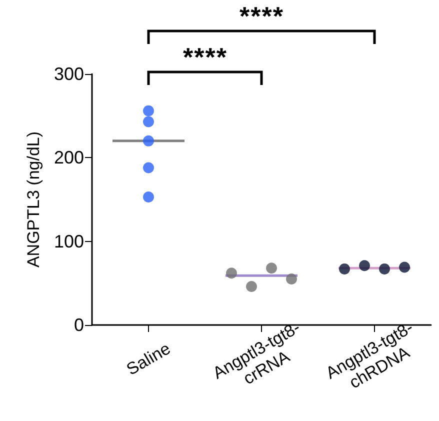 The width and height of the screenshot is (439, 421). What do you see at coordinates (69, 158) in the screenshot?
I see `y-tick-label: 200` at bounding box center [69, 158].